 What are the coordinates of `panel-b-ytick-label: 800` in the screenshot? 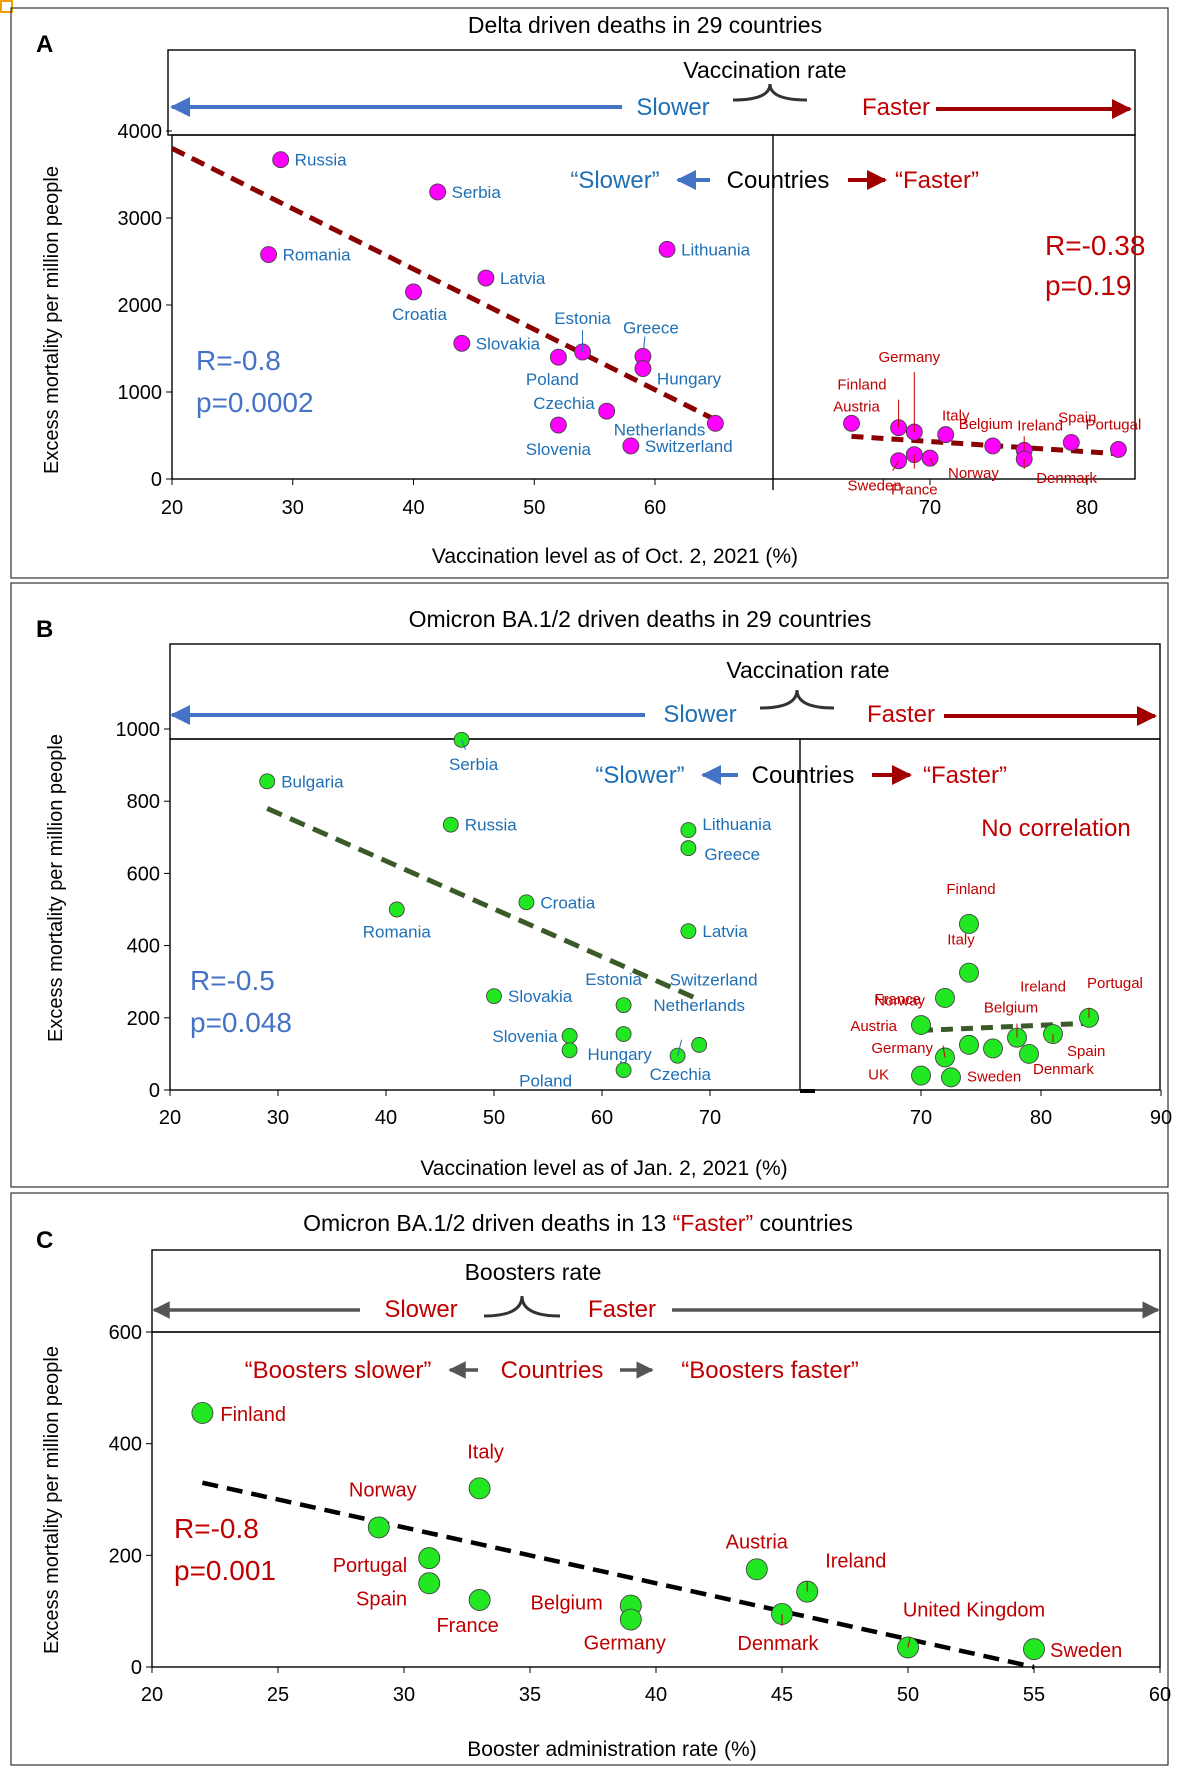 It's located at (143, 802).